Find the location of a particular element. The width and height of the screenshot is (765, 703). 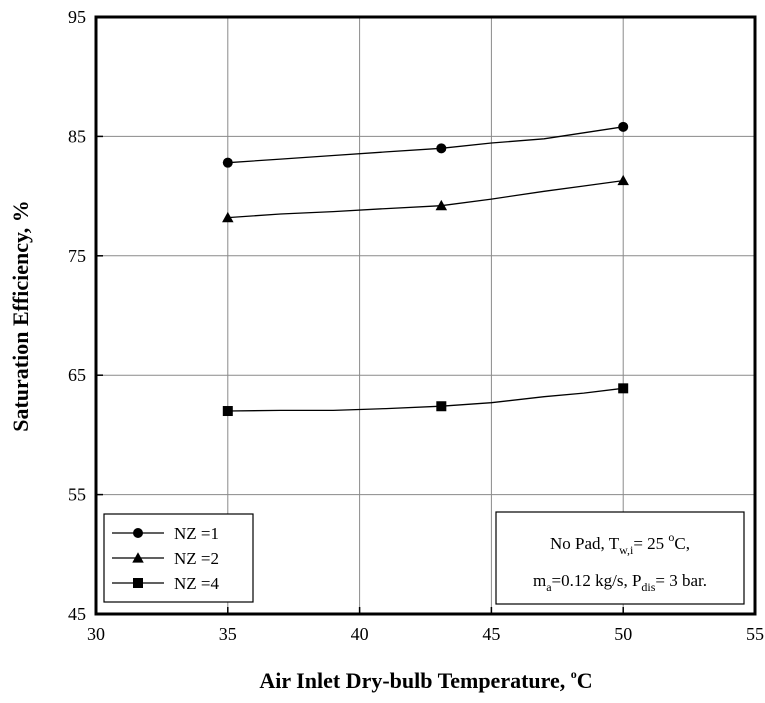

y-tick-label: 95 is located at coordinates (77, 17).